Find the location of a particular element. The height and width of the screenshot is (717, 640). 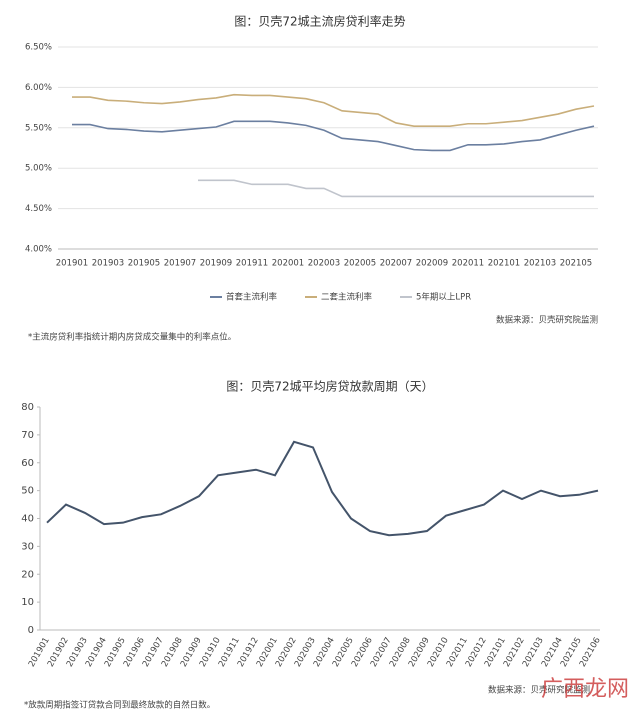

y-tick-label: 0 is located at coordinates (31, 630).